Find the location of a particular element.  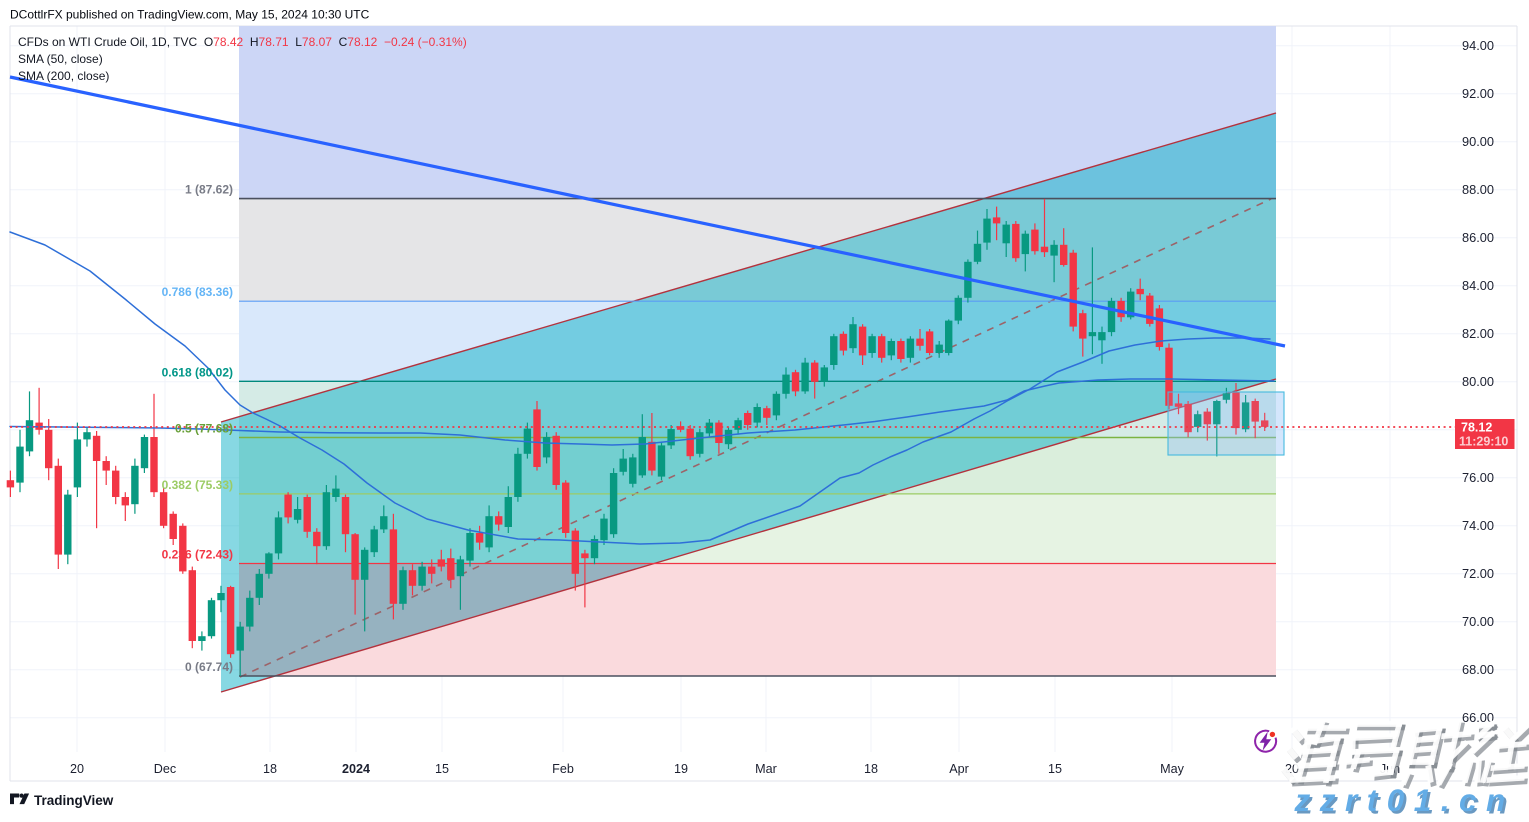

svg-text: 11:29:10 is located at coordinates (1483, 442).